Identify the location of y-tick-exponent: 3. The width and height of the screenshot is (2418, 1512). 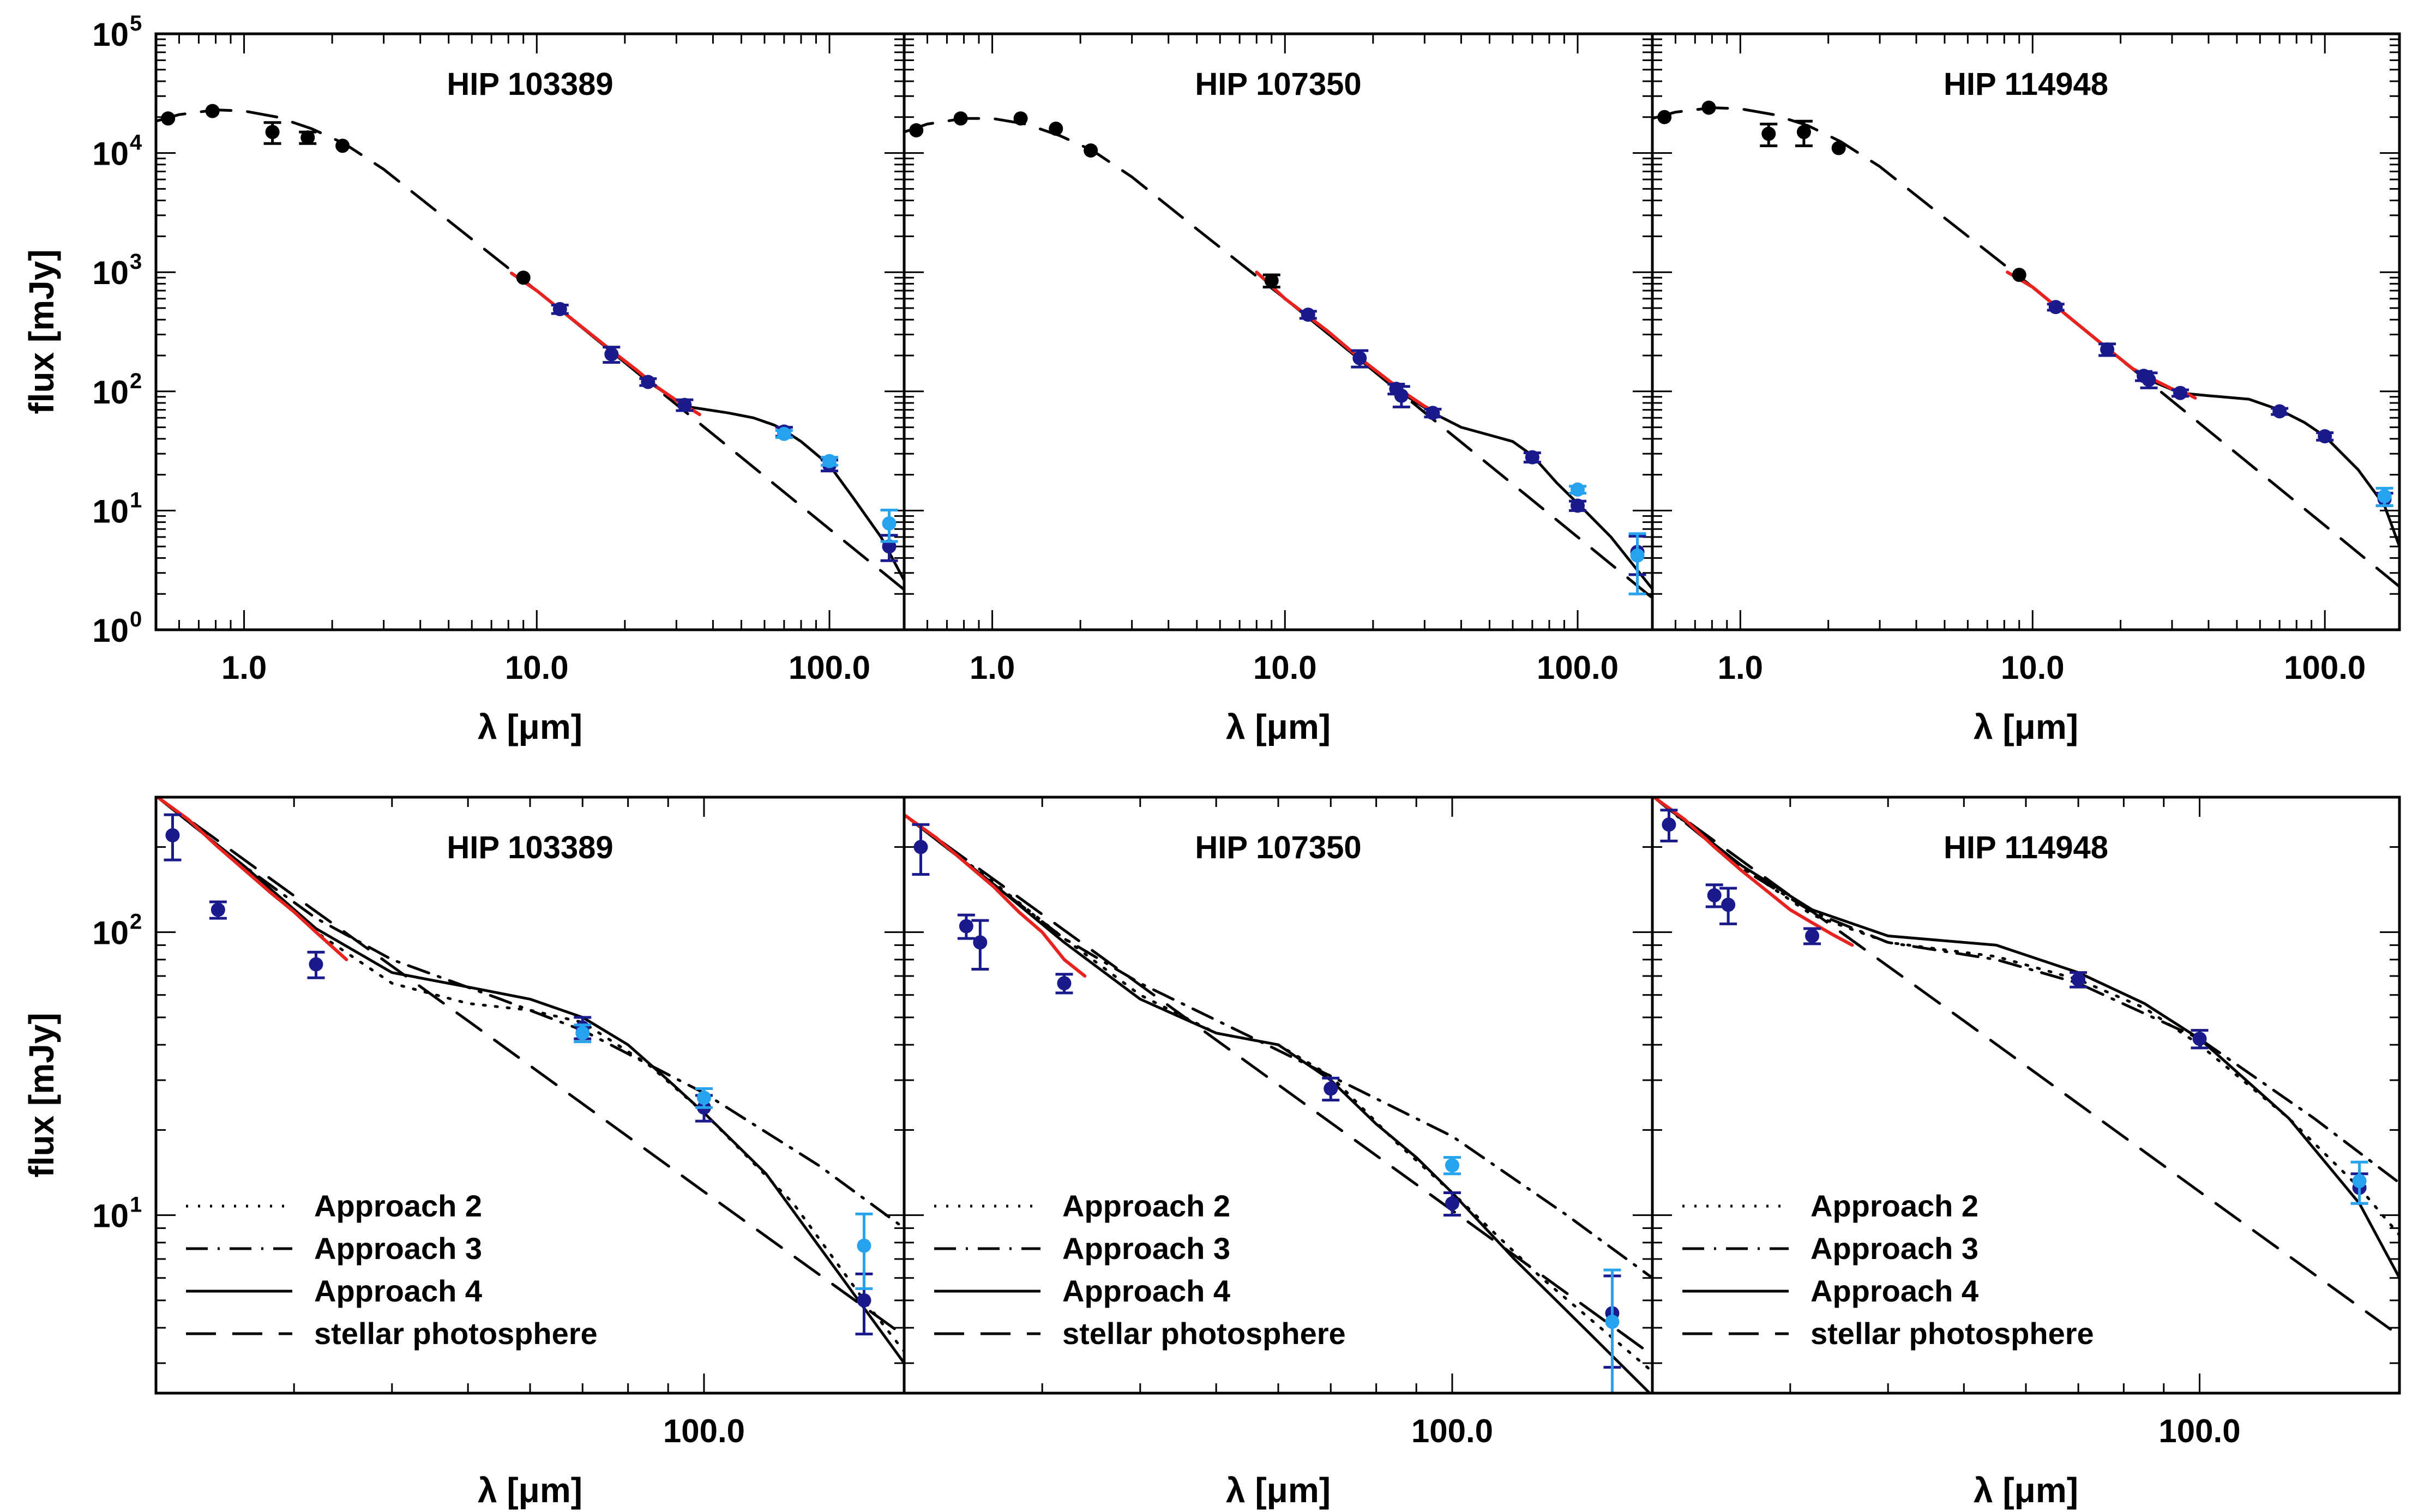
(136, 262).